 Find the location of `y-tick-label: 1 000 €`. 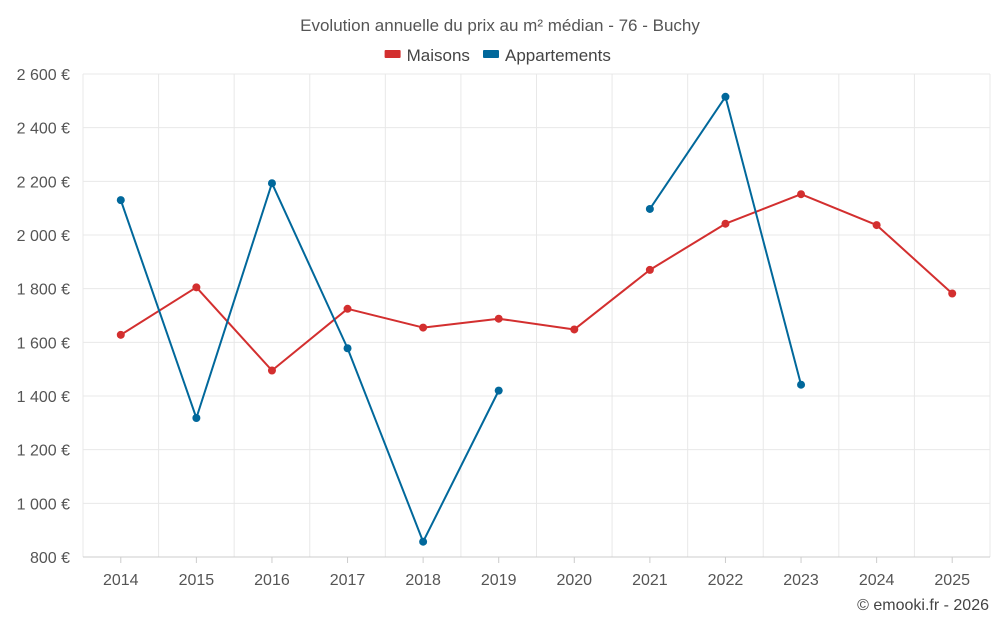

y-tick-label: 1 000 € is located at coordinates (43, 504).